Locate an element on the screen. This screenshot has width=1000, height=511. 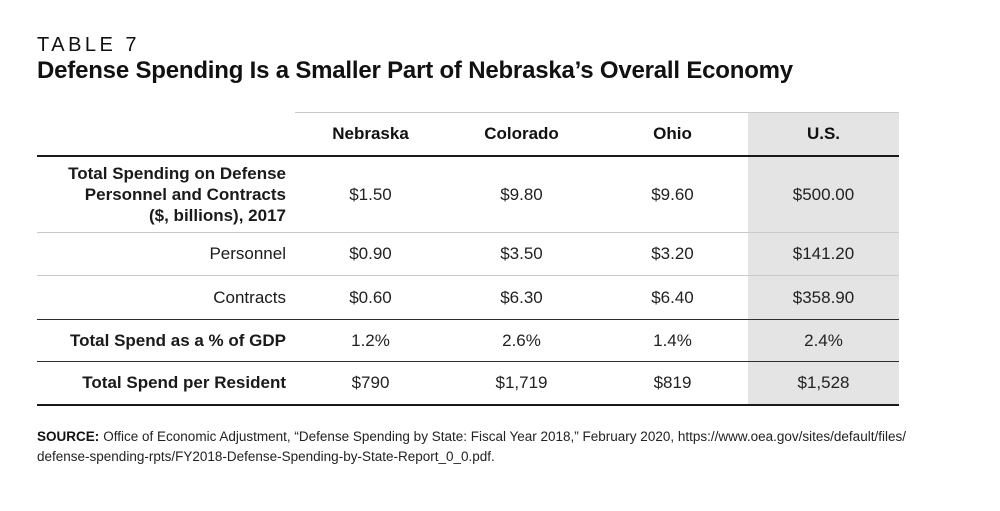
cell-value: $1.50 is located at coordinates (370, 194).